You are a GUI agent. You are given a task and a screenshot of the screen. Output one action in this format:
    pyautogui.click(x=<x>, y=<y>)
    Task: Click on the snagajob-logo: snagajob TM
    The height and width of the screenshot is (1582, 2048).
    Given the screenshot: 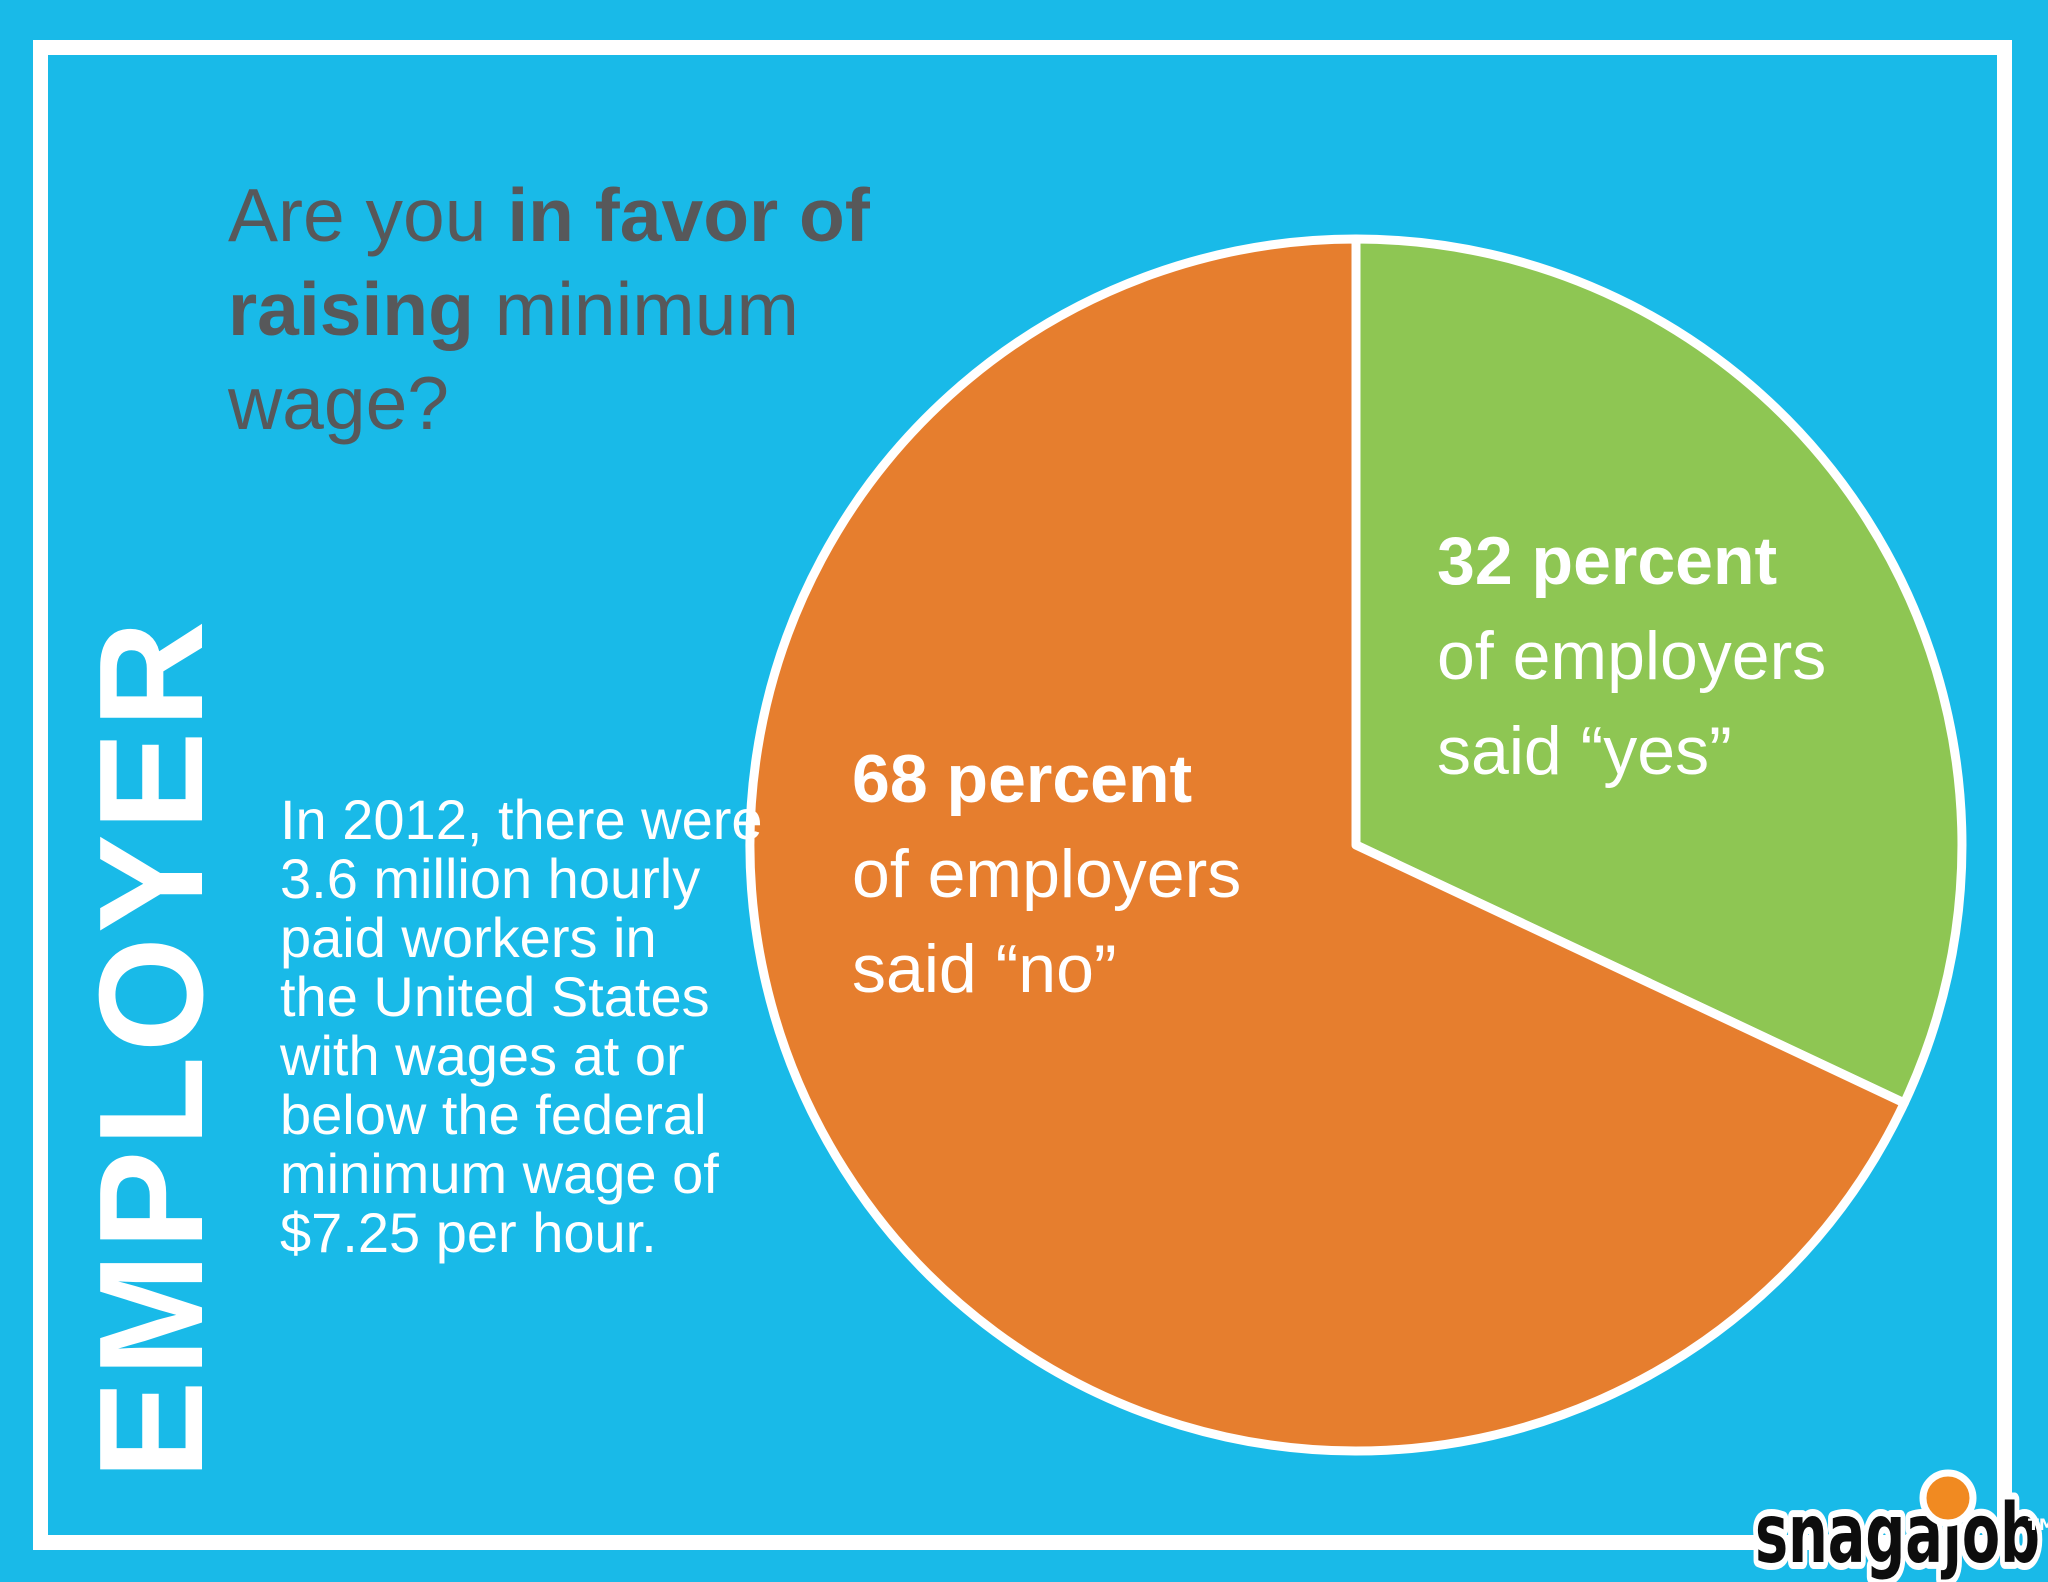 What is the action you would take?
    pyautogui.click(x=1898, y=1525)
    